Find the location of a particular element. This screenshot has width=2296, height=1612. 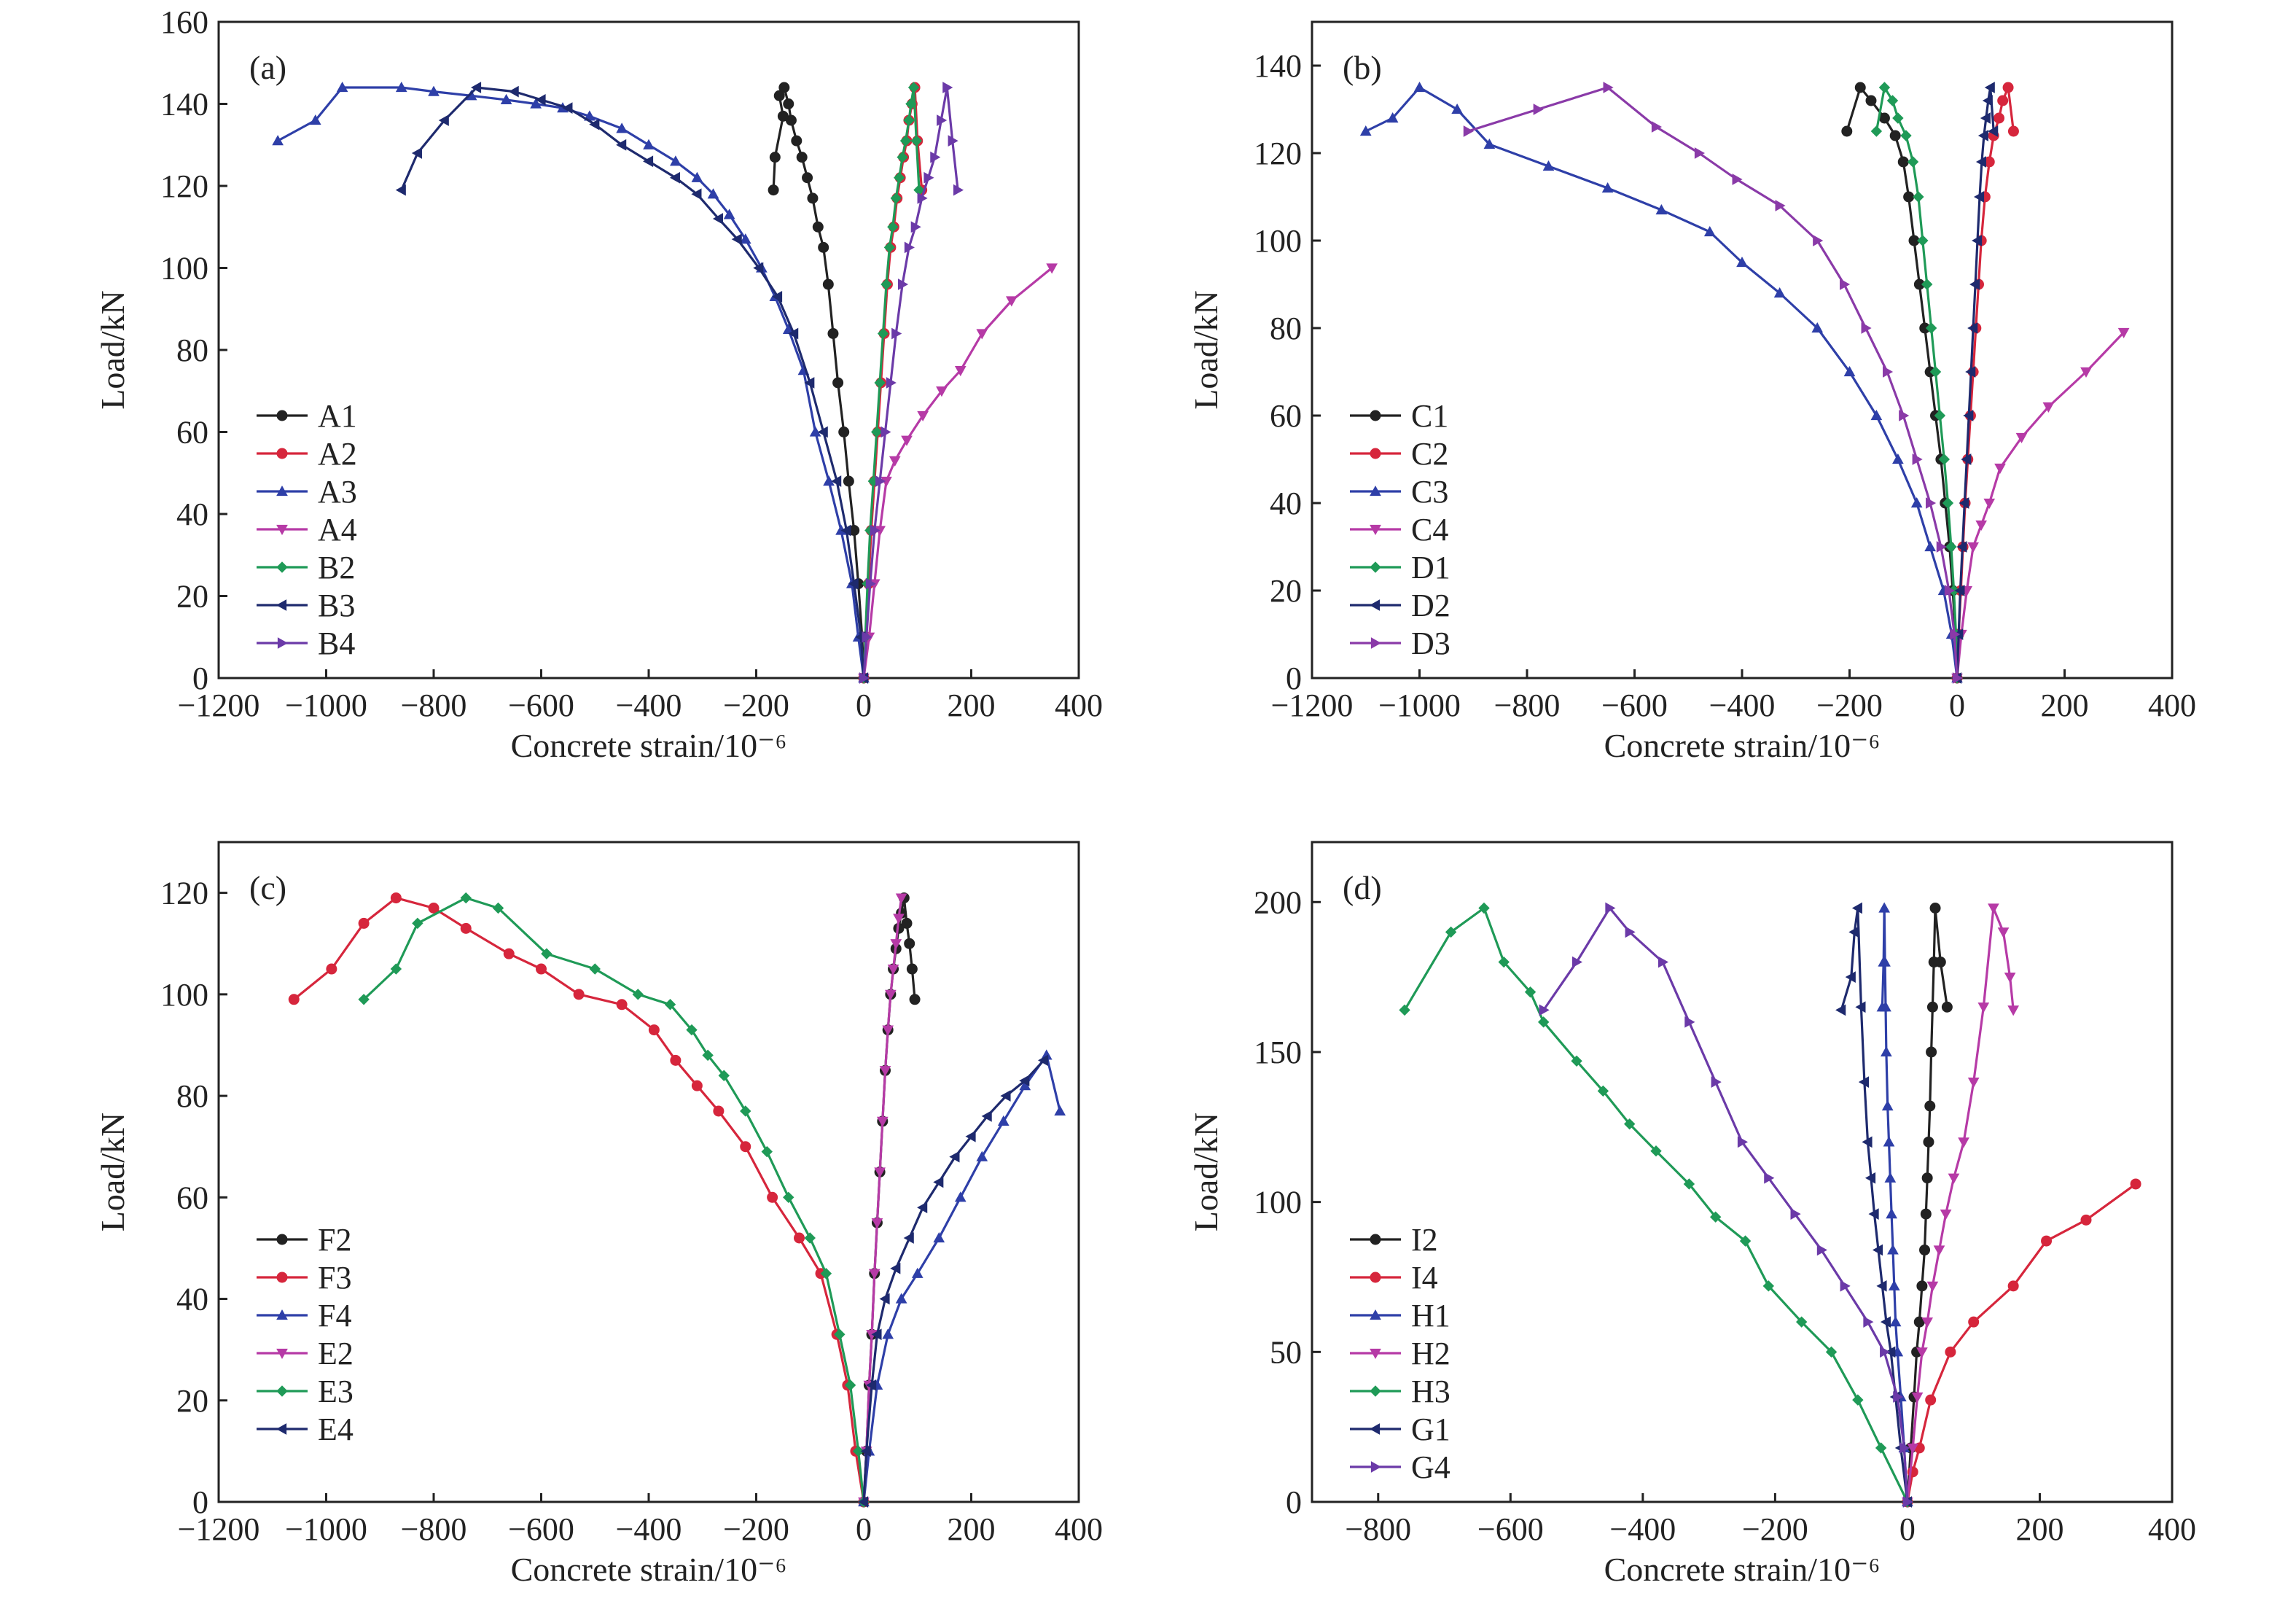

data-point-E4 is located at coordinates (866, 1451).